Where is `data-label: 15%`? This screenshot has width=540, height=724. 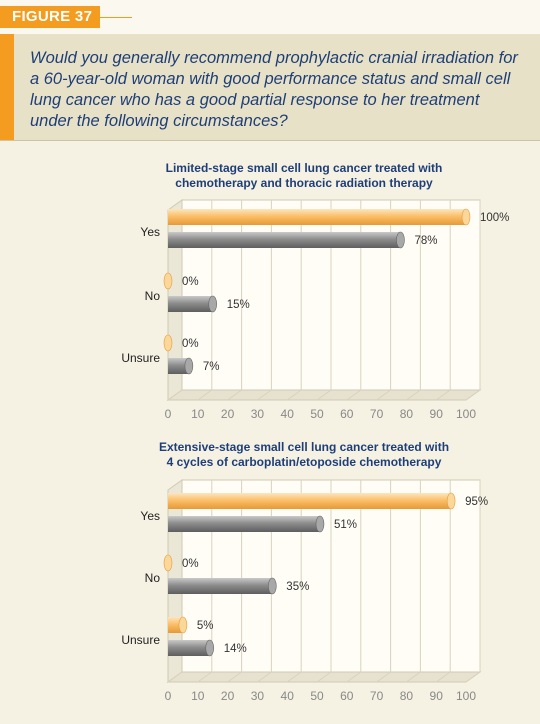
data-label: 15% is located at coordinates (238, 305).